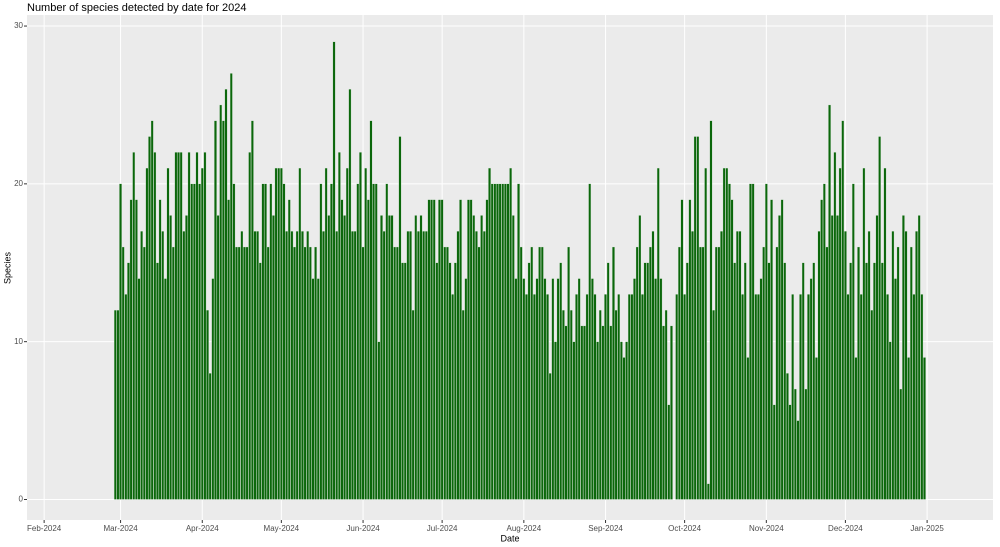 This screenshot has width=1000, height=547. I want to click on x-tick-label: Apr-2024, so click(202, 528).